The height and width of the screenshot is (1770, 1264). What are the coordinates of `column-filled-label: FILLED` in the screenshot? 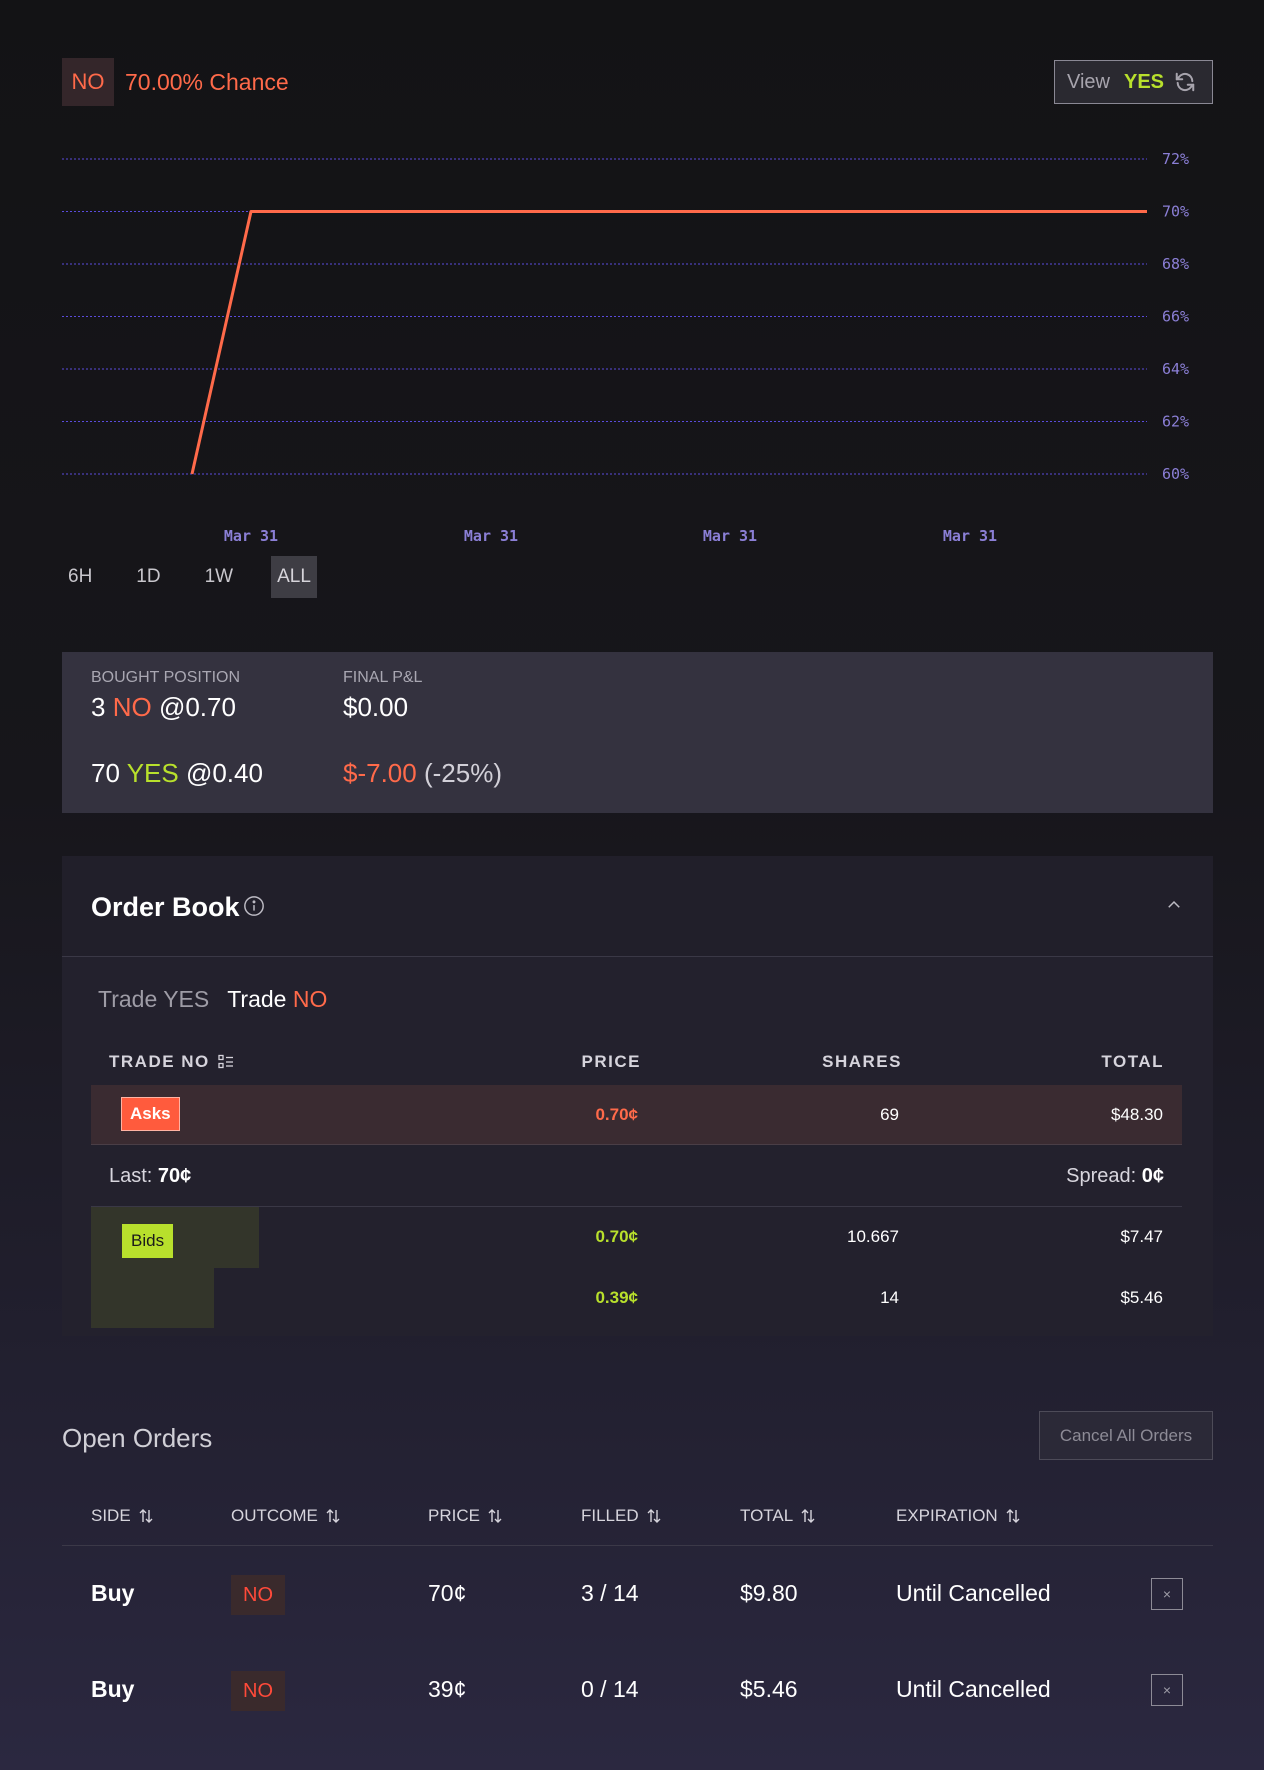 It's located at (610, 1515).